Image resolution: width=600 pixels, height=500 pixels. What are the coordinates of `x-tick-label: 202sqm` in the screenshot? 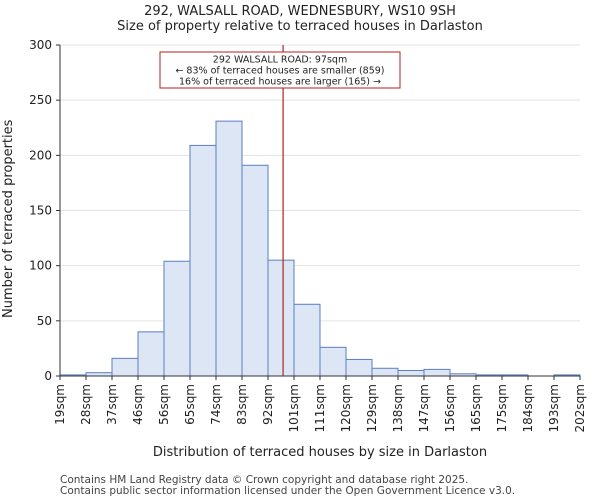 It's located at (580, 408).